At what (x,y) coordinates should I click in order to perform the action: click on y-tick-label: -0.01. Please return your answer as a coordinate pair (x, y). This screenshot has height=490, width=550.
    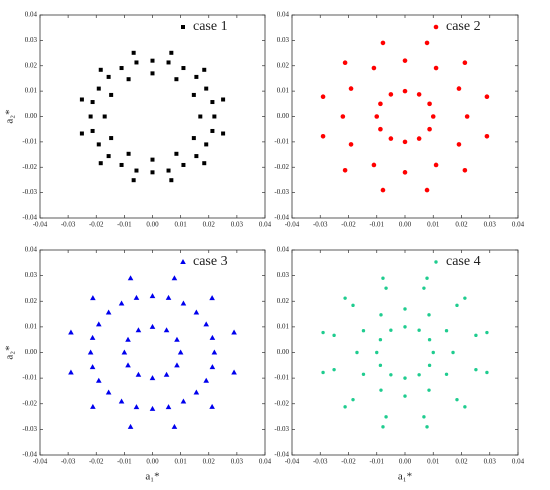
    Looking at the image, I should click on (281, 378).